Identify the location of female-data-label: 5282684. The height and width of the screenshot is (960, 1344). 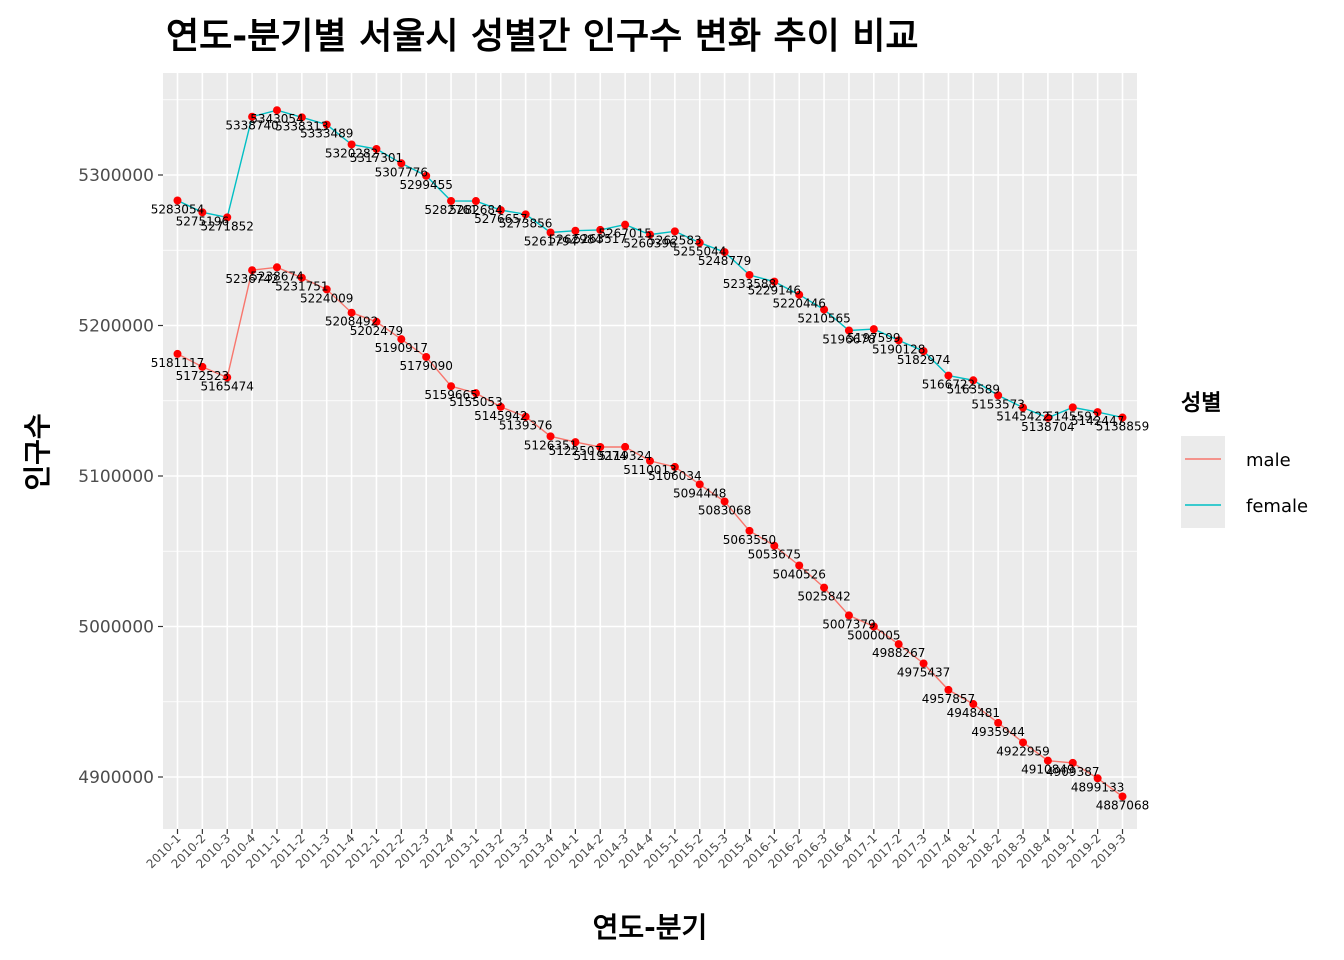
(475, 210).